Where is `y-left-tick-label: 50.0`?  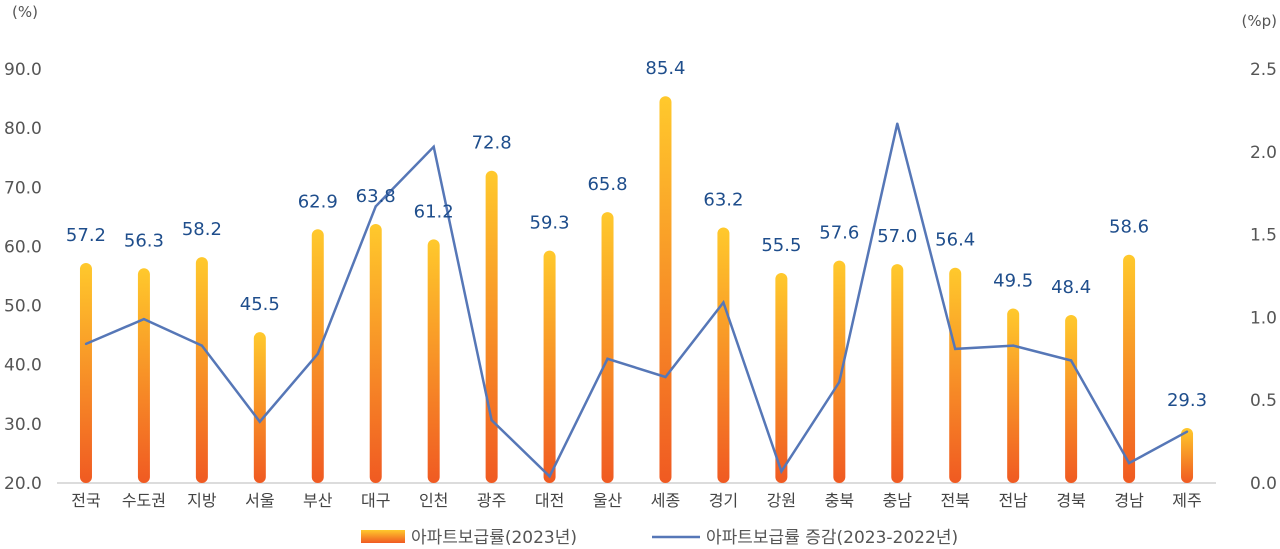
y-left-tick-label: 50.0 is located at coordinates (23, 307).